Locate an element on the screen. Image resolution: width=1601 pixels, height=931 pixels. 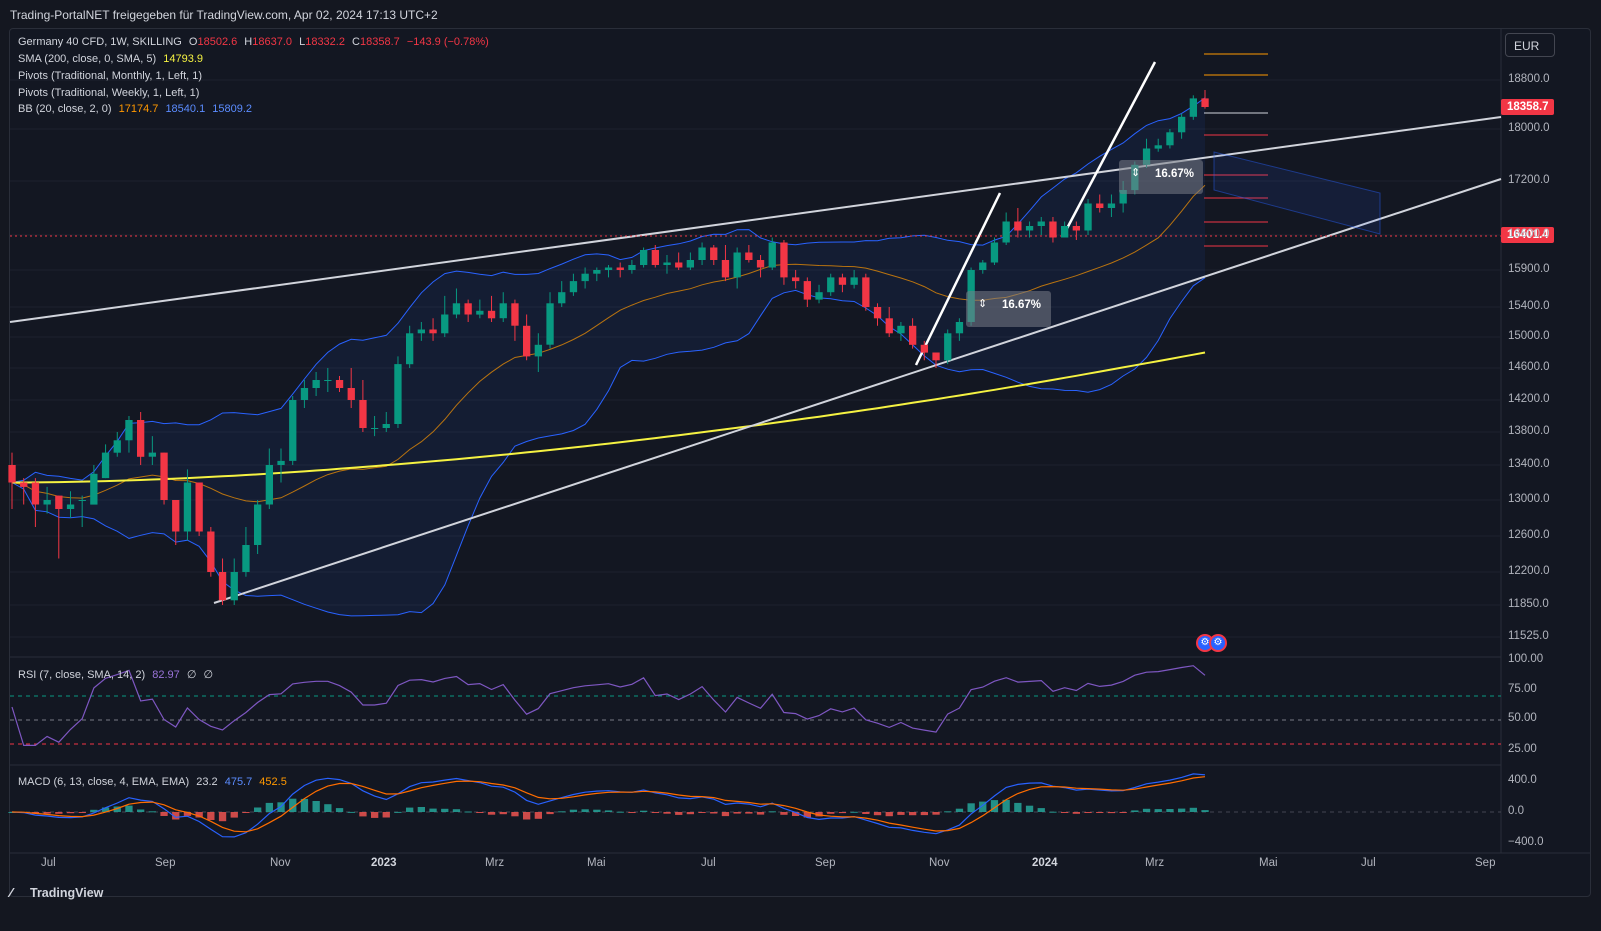
pivots-weekly-legend: Pivots (Traditional, Weekly, 1, Left, 1) is located at coordinates (110, 93).